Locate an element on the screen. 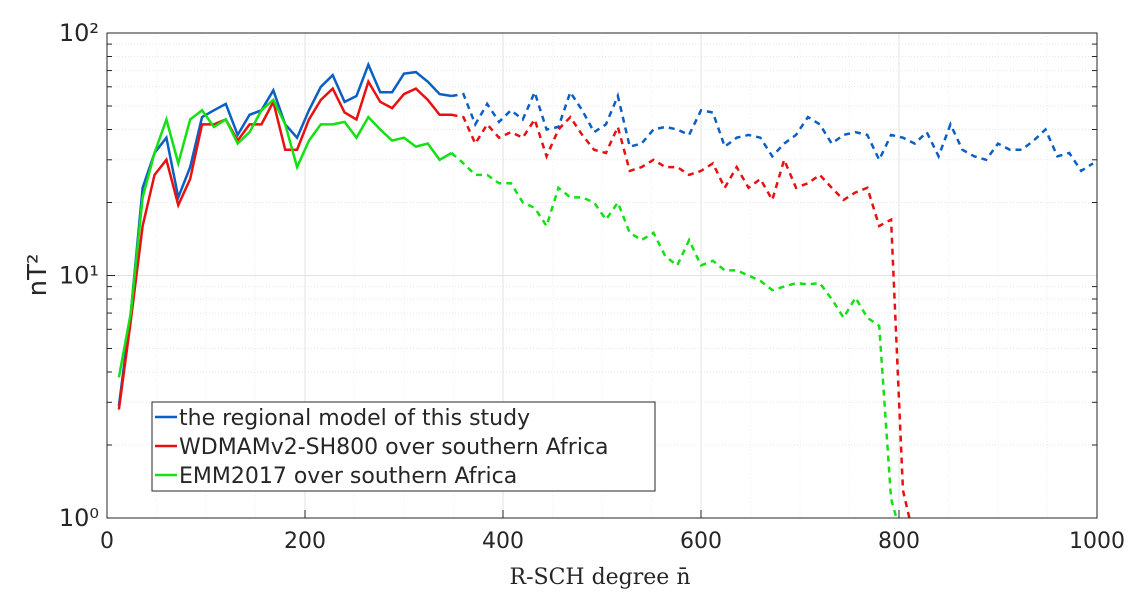 The image size is (1136, 594). x-tick-label: 400 is located at coordinates (503, 541).